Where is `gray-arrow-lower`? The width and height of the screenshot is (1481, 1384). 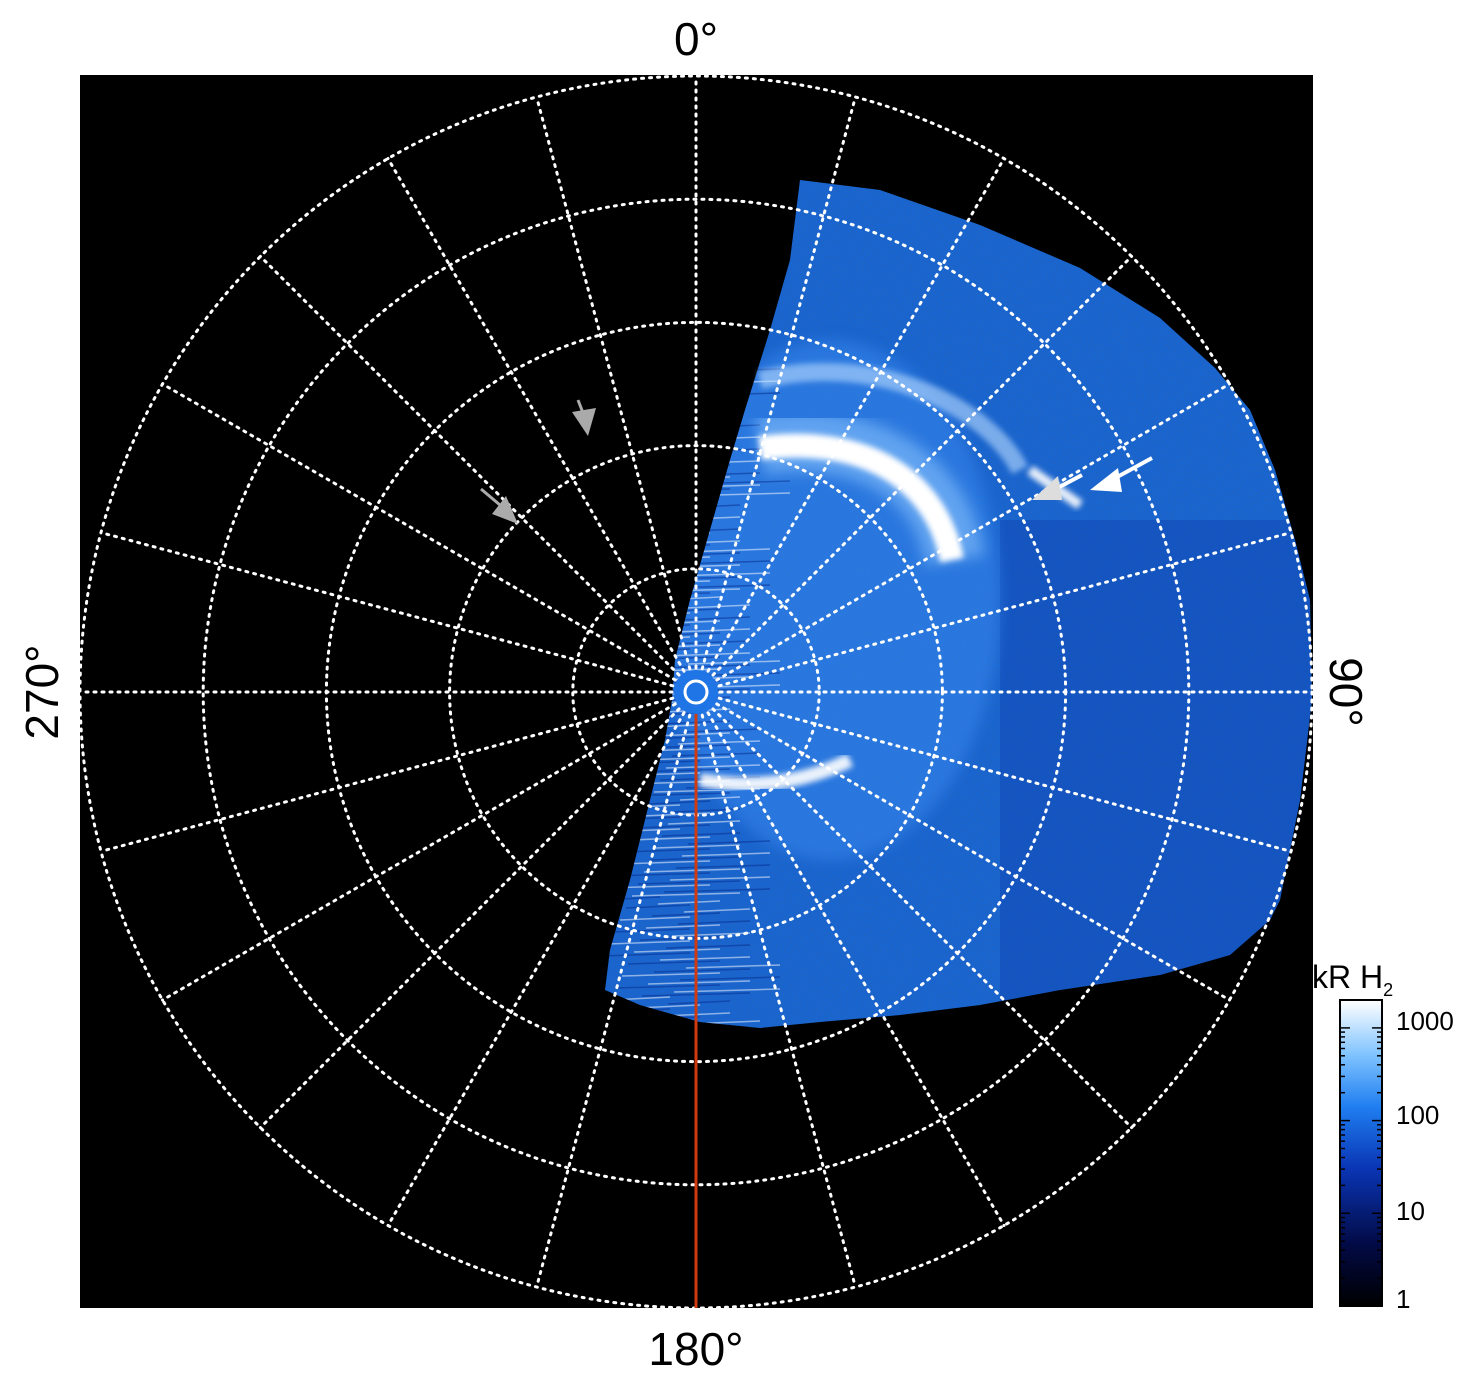
gray-arrow-lower is located at coordinates (499, 505).